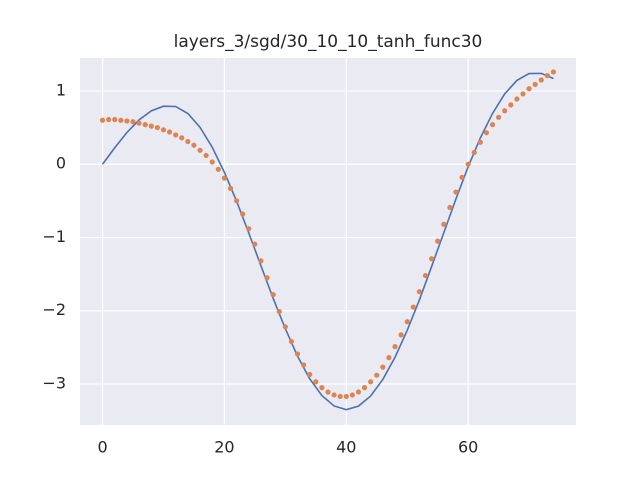 This screenshot has width=640, height=480. I want to click on y-tick-label: 1, so click(61, 89).